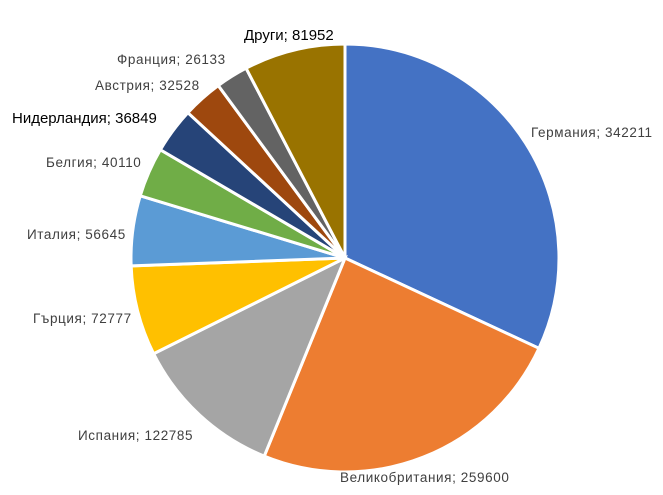 The height and width of the screenshot is (495, 663). I want to click on label-netherlands: Нидерландия; 36849, so click(84, 118).